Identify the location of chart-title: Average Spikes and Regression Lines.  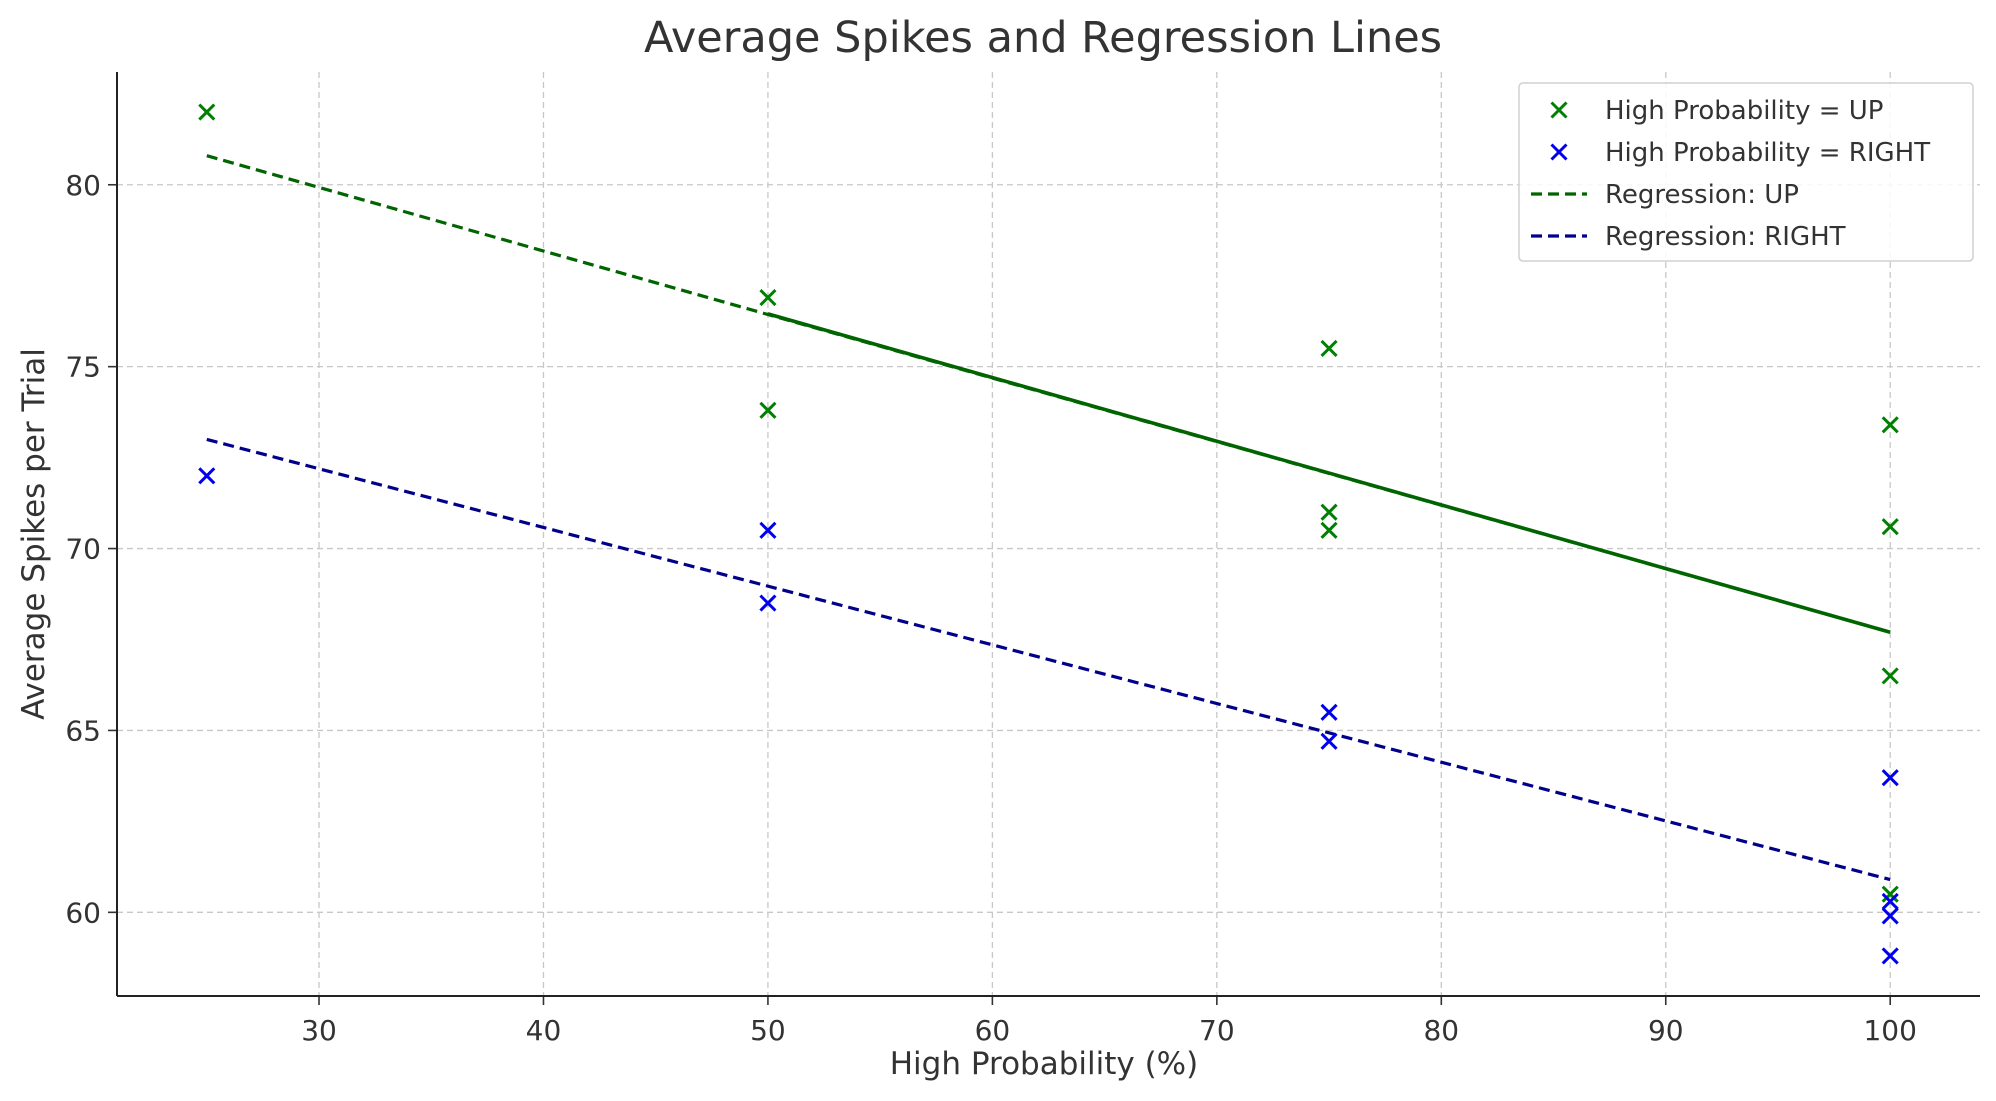
(1043, 38).